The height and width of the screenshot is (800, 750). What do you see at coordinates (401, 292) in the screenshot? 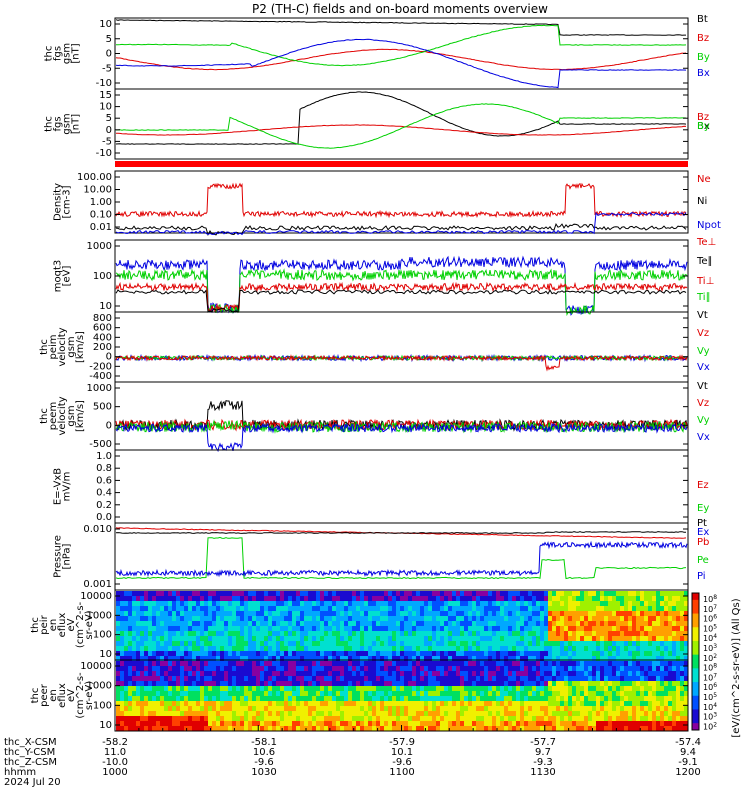
I see `series-Ti-par` at bounding box center [401, 292].